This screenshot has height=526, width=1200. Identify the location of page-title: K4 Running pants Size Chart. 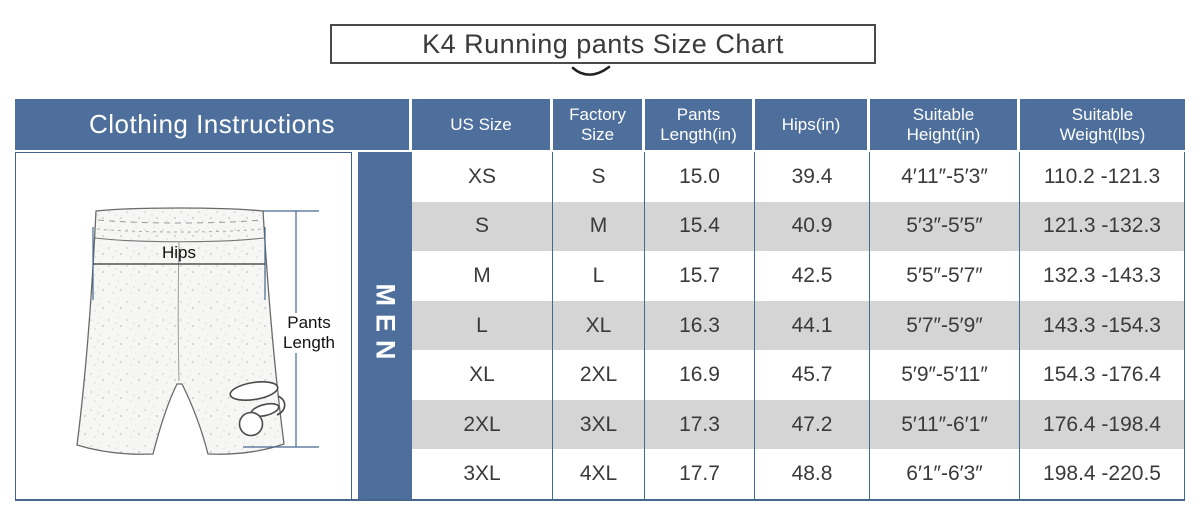
(603, 44).